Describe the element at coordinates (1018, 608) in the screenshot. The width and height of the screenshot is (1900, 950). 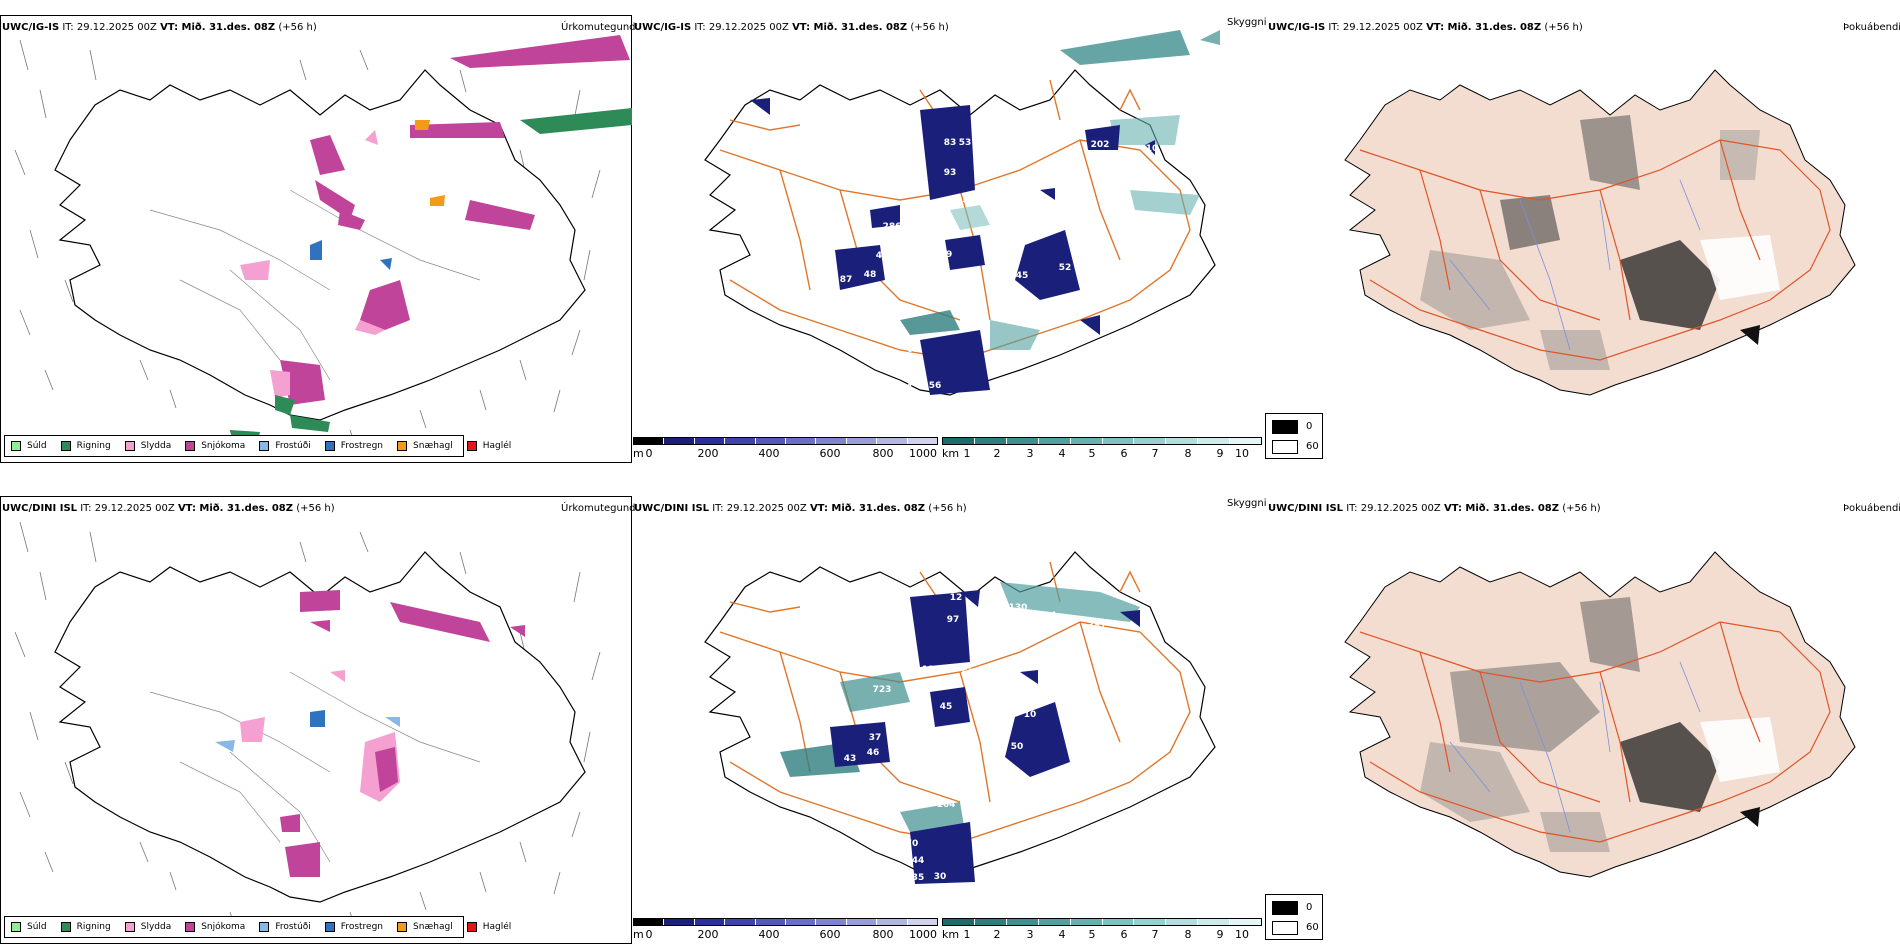
I see `label-mid: 130` at that location.